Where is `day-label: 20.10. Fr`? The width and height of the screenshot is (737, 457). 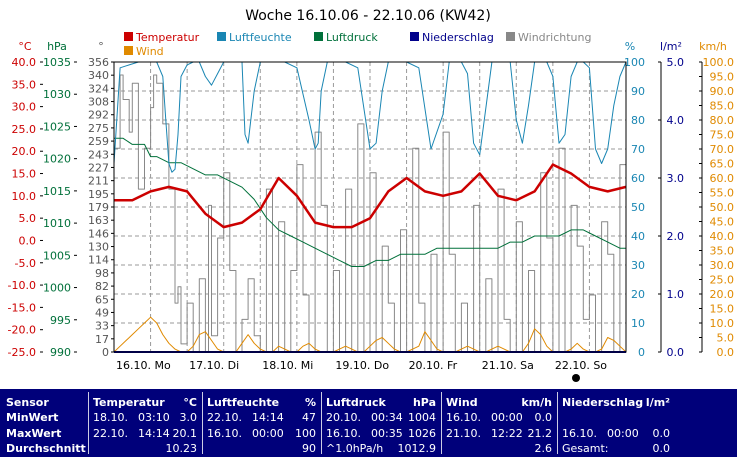
day-label: 20.10. Fr is located at coordinates (433, 365).